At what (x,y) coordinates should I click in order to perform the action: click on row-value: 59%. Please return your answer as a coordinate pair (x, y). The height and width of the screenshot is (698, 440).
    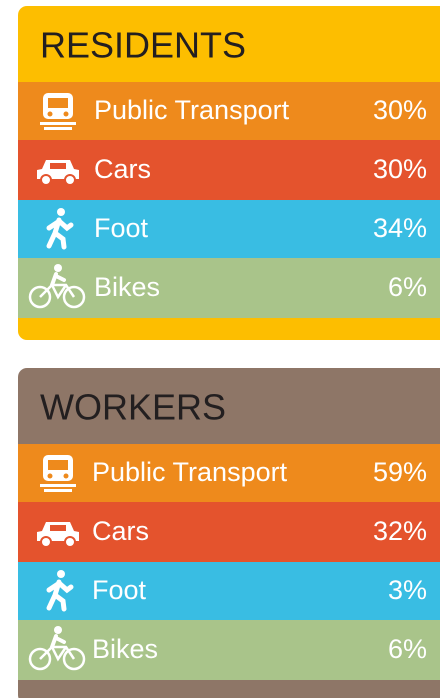
    Looking at the image, I should click on (400, 472).